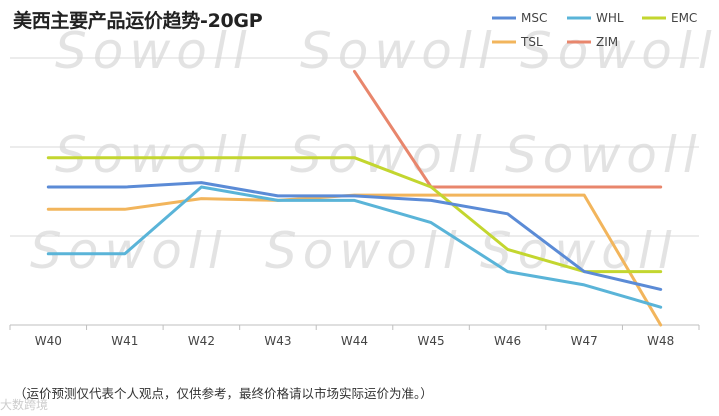 This screenshot has height=416, width=719. Describe the element at coordinates (534, 18) in the screenshot. I see `legend-label: MSC` at that location.